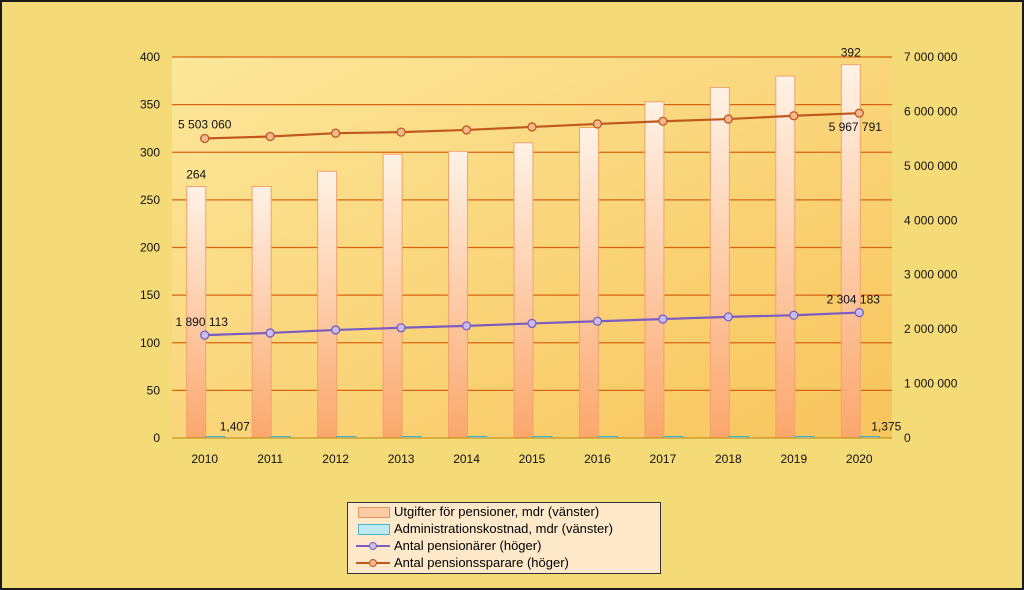 Image resolution: width=1024 pixels, height=590 pixels. Describe the element at coordinates (150, 343) in the screenshot. I see `y-left-tick-label: 100` at that location.